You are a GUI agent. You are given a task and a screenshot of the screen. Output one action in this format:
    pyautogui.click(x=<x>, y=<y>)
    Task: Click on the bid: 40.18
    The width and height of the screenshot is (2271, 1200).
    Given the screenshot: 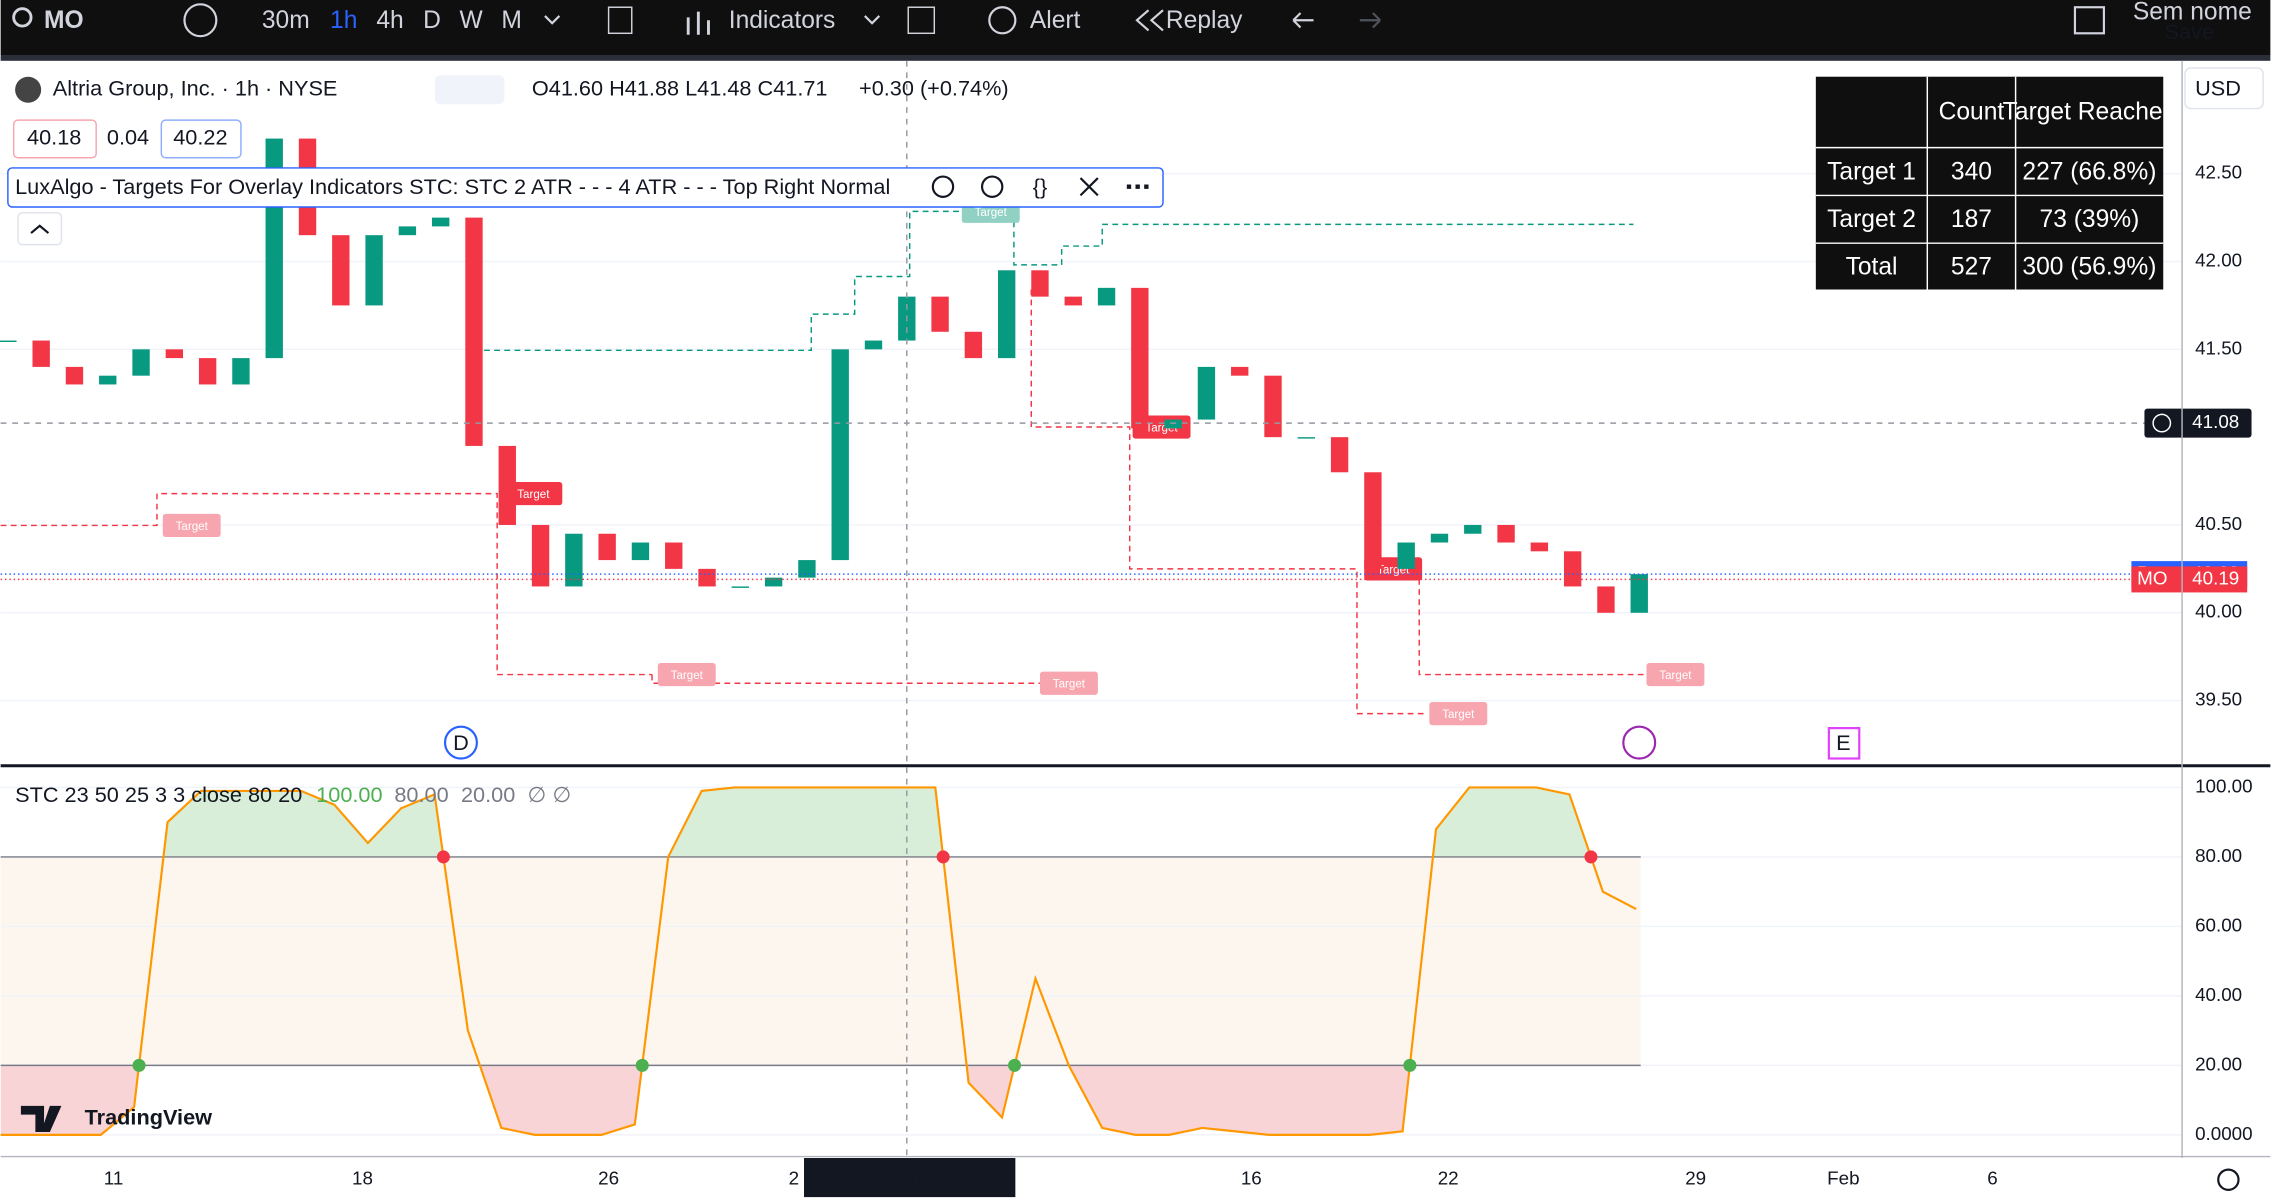 What is the action you would take?
    pyautogui.click(x=54, y=137)
    